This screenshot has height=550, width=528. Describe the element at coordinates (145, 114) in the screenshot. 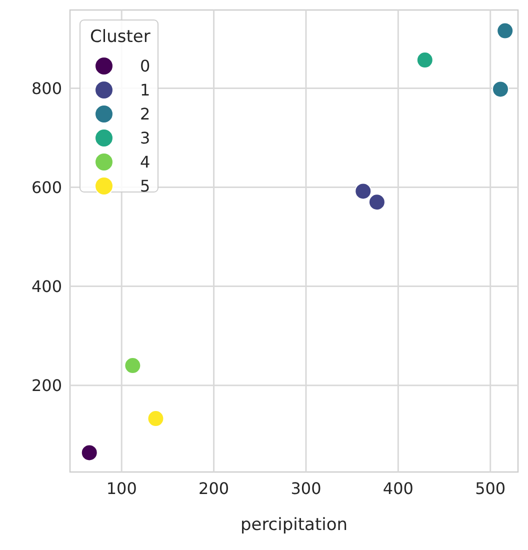

I see `legend-label: 2` at that location.